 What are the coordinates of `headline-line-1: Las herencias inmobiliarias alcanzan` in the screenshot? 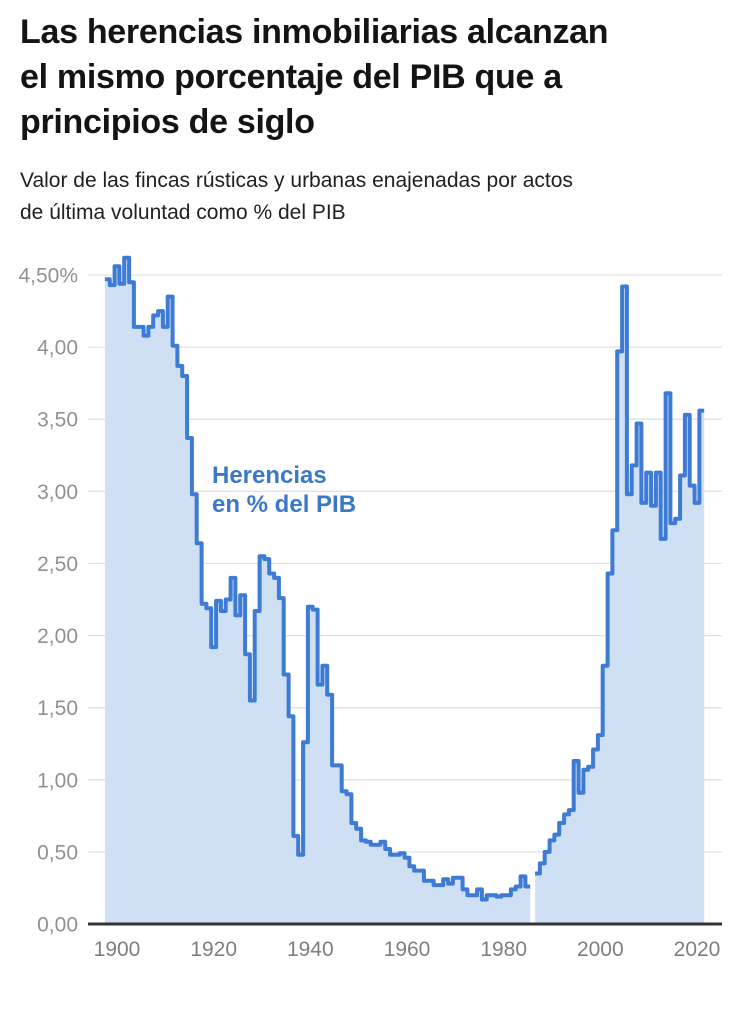 It's located at (314, 32).